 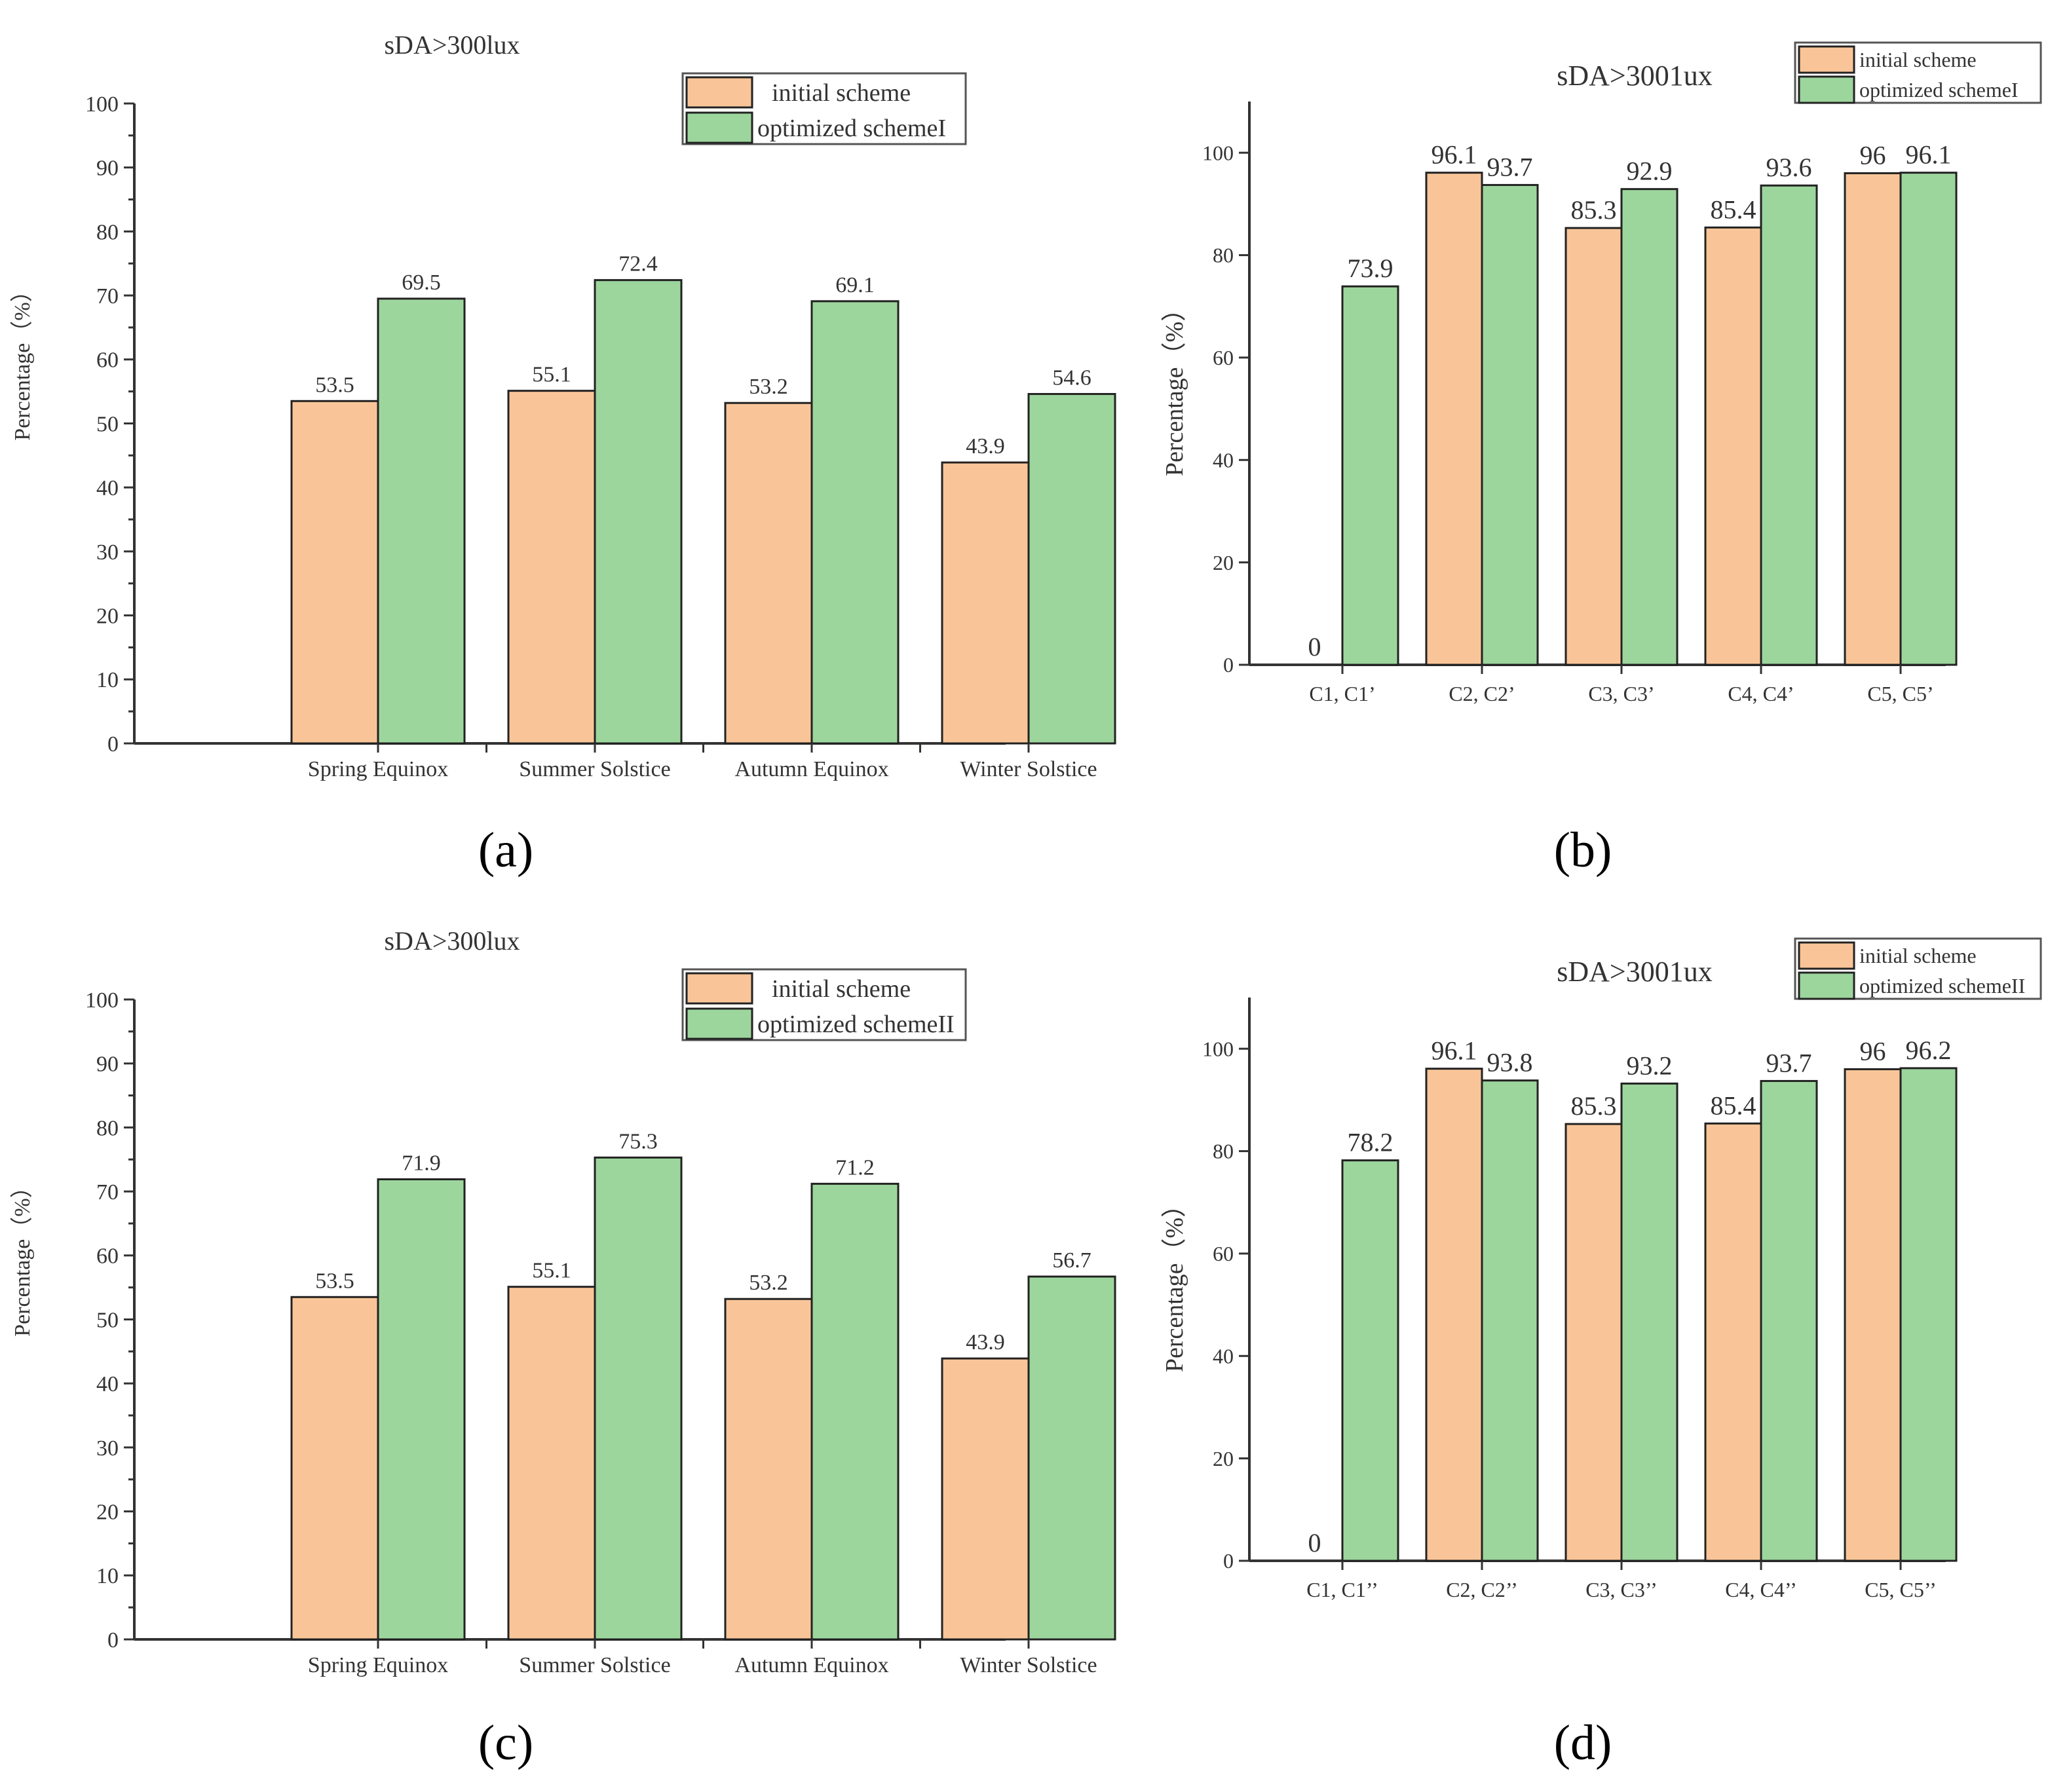 I want to click on chart-a-ytick-label: 80, so click(x=107, y=232).